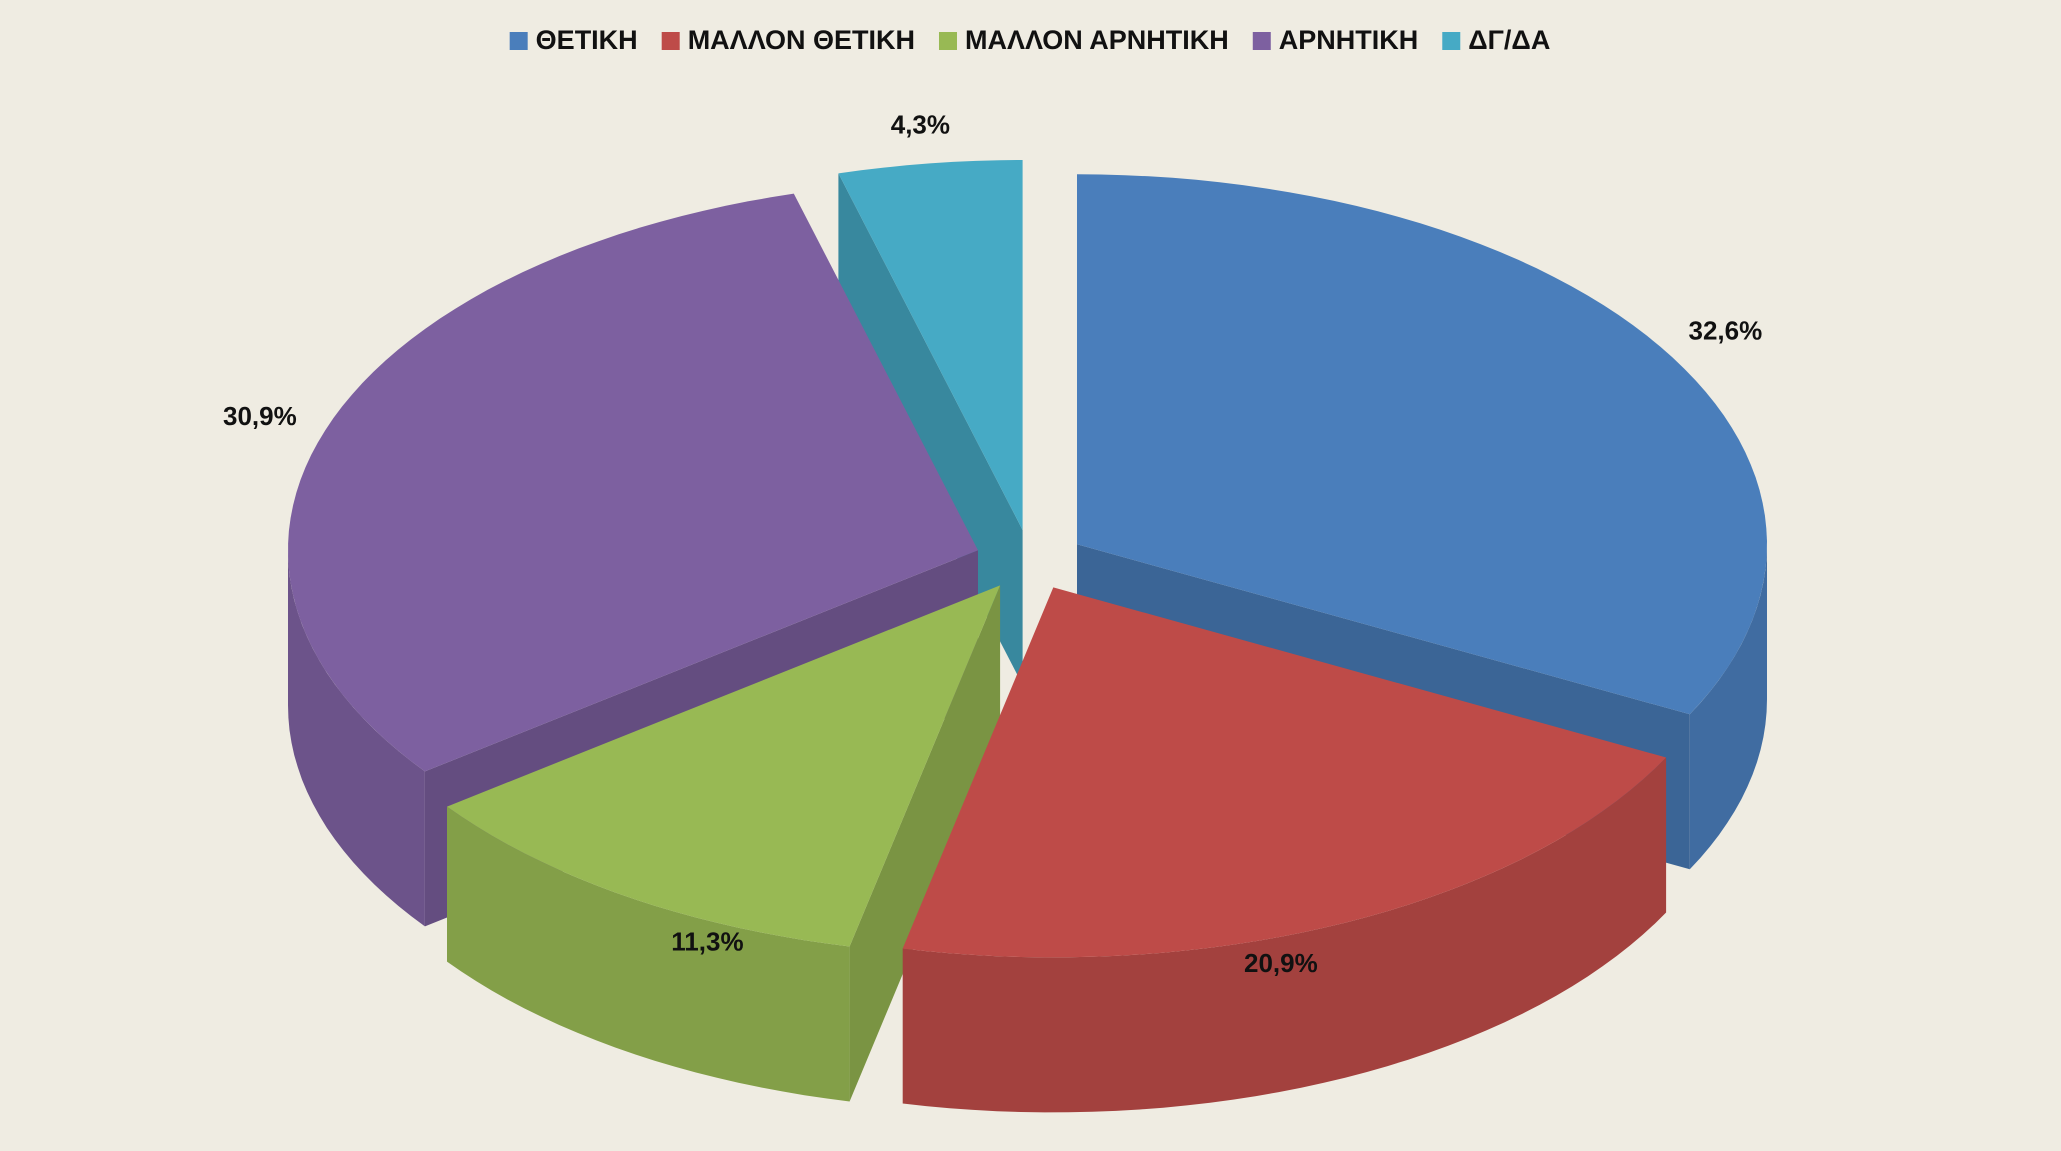 This screenshot has width=2061, height=1151. Describe the element at coordinates (1349, 40) in the screenshot. I see `legend-label: ΑΡΝΗΤΙΚΗ` at that location.